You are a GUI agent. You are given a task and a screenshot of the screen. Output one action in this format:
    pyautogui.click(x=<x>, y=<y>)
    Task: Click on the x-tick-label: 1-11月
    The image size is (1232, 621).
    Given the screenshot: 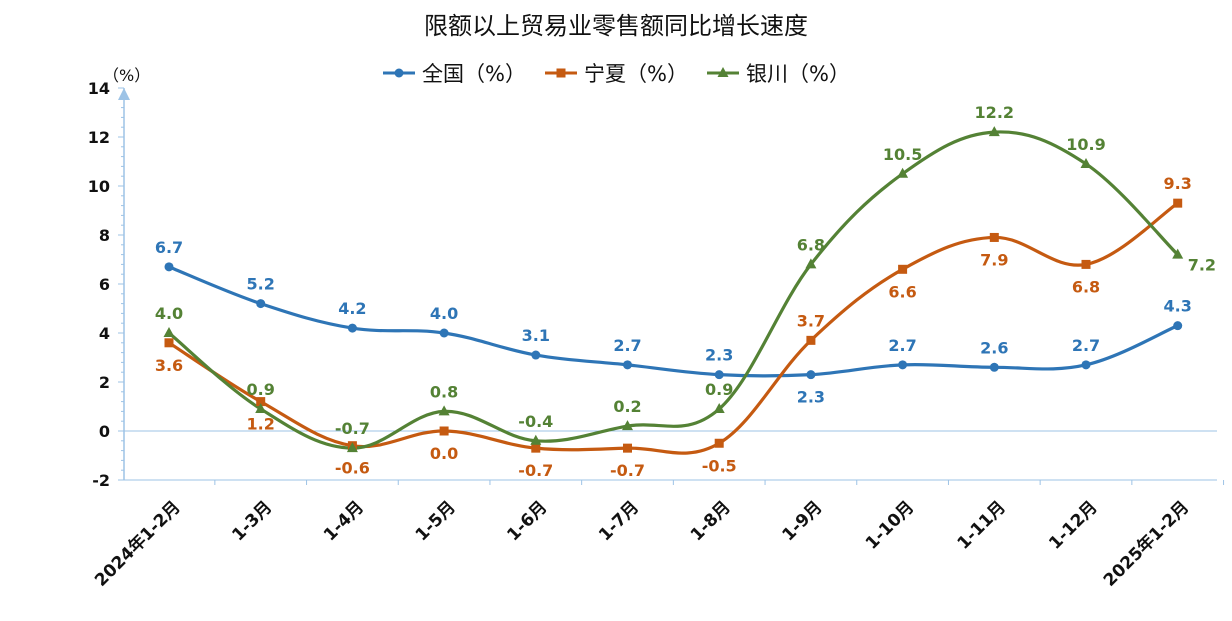 What is the action you would take?
    pyautogui.click(x=982, y=525)
    